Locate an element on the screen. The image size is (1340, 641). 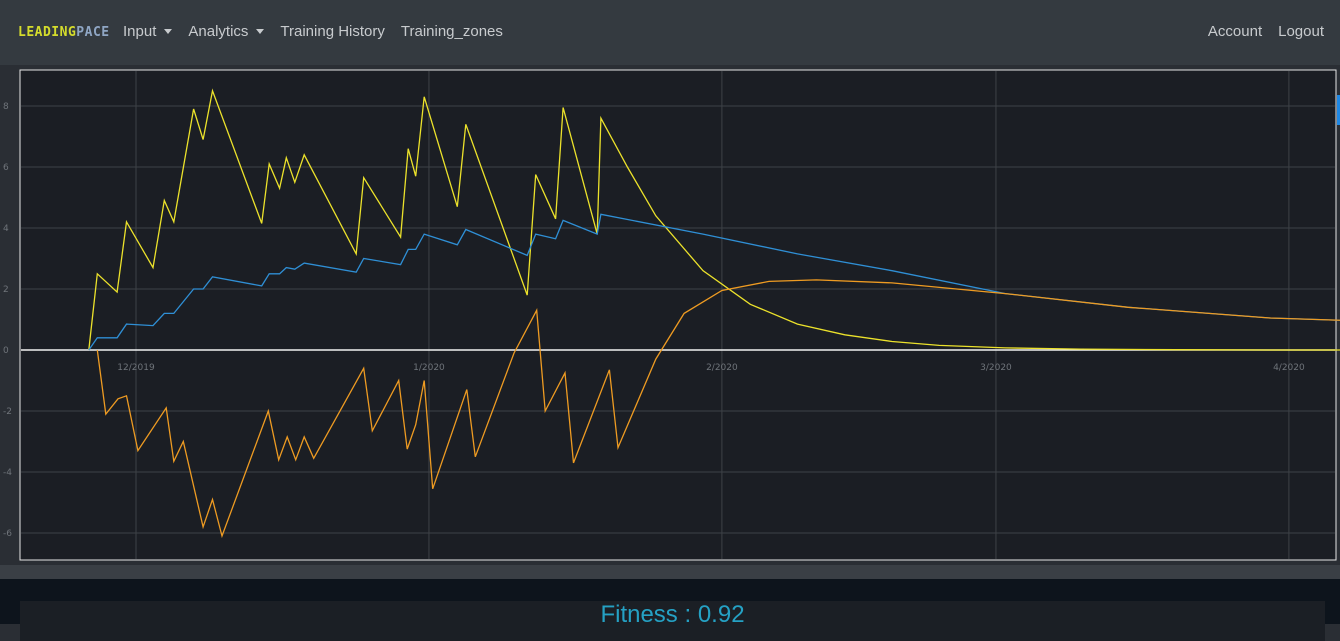
x-tick-label: 3/2020 is located at coordinates (996, 368).